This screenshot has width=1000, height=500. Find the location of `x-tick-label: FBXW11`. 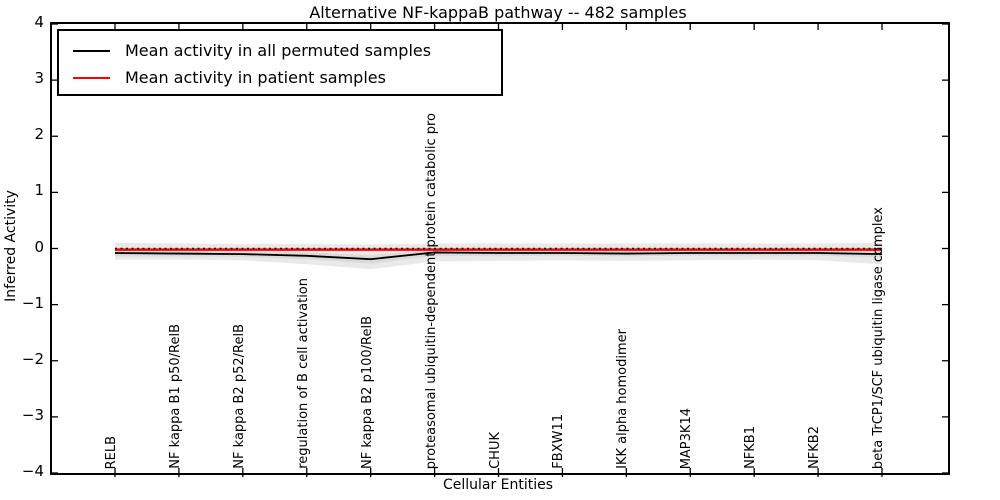

x-tick-label: FBXW11 is located at coordinates (559, 441).